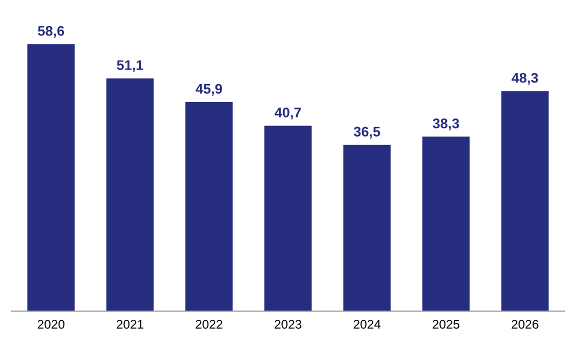  Describe the element at coordinates (287, 114) in the screenshot. I see `data-label: 40,7` at that location.